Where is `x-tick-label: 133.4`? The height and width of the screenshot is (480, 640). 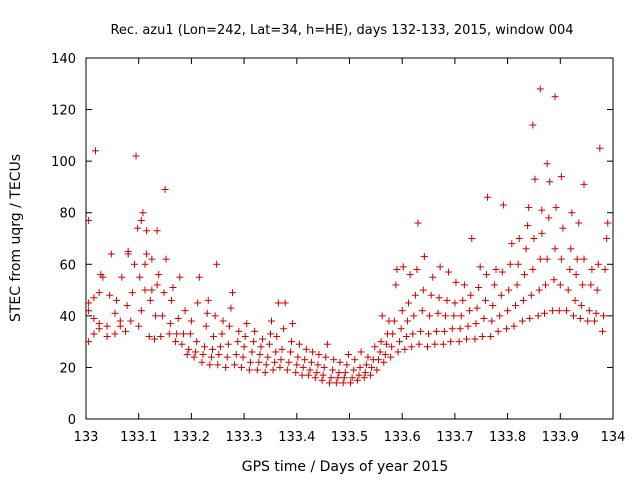
x-tick-label: 133.4 is located at coordinates (296, 437).